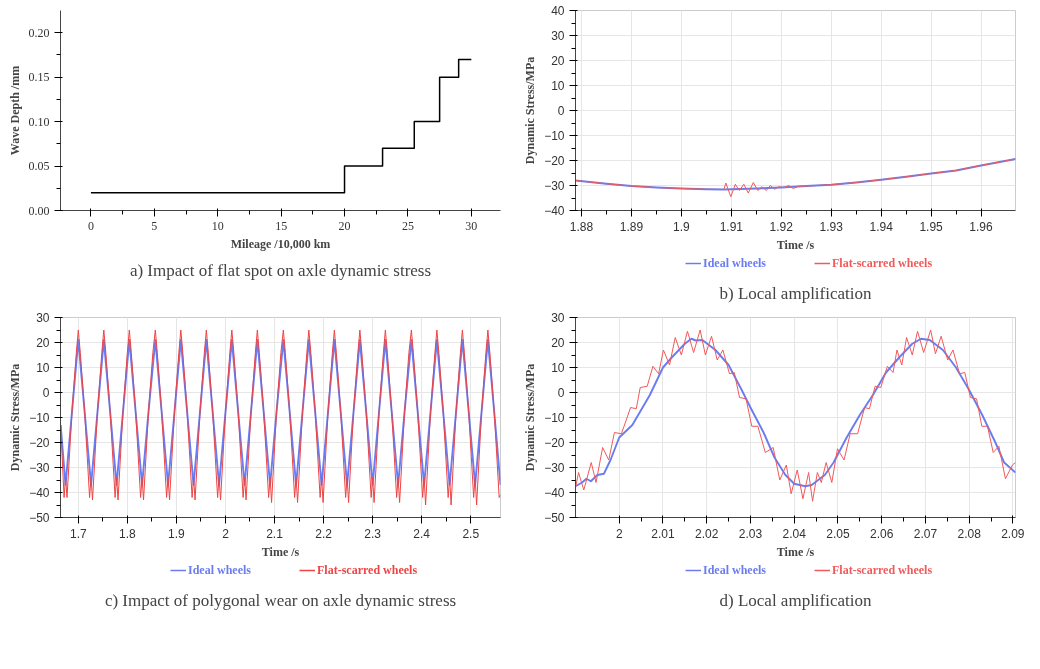 This screenshot has width=1040, height=669. I want to click on y-tick-label: 0.15, so click(39, 77).